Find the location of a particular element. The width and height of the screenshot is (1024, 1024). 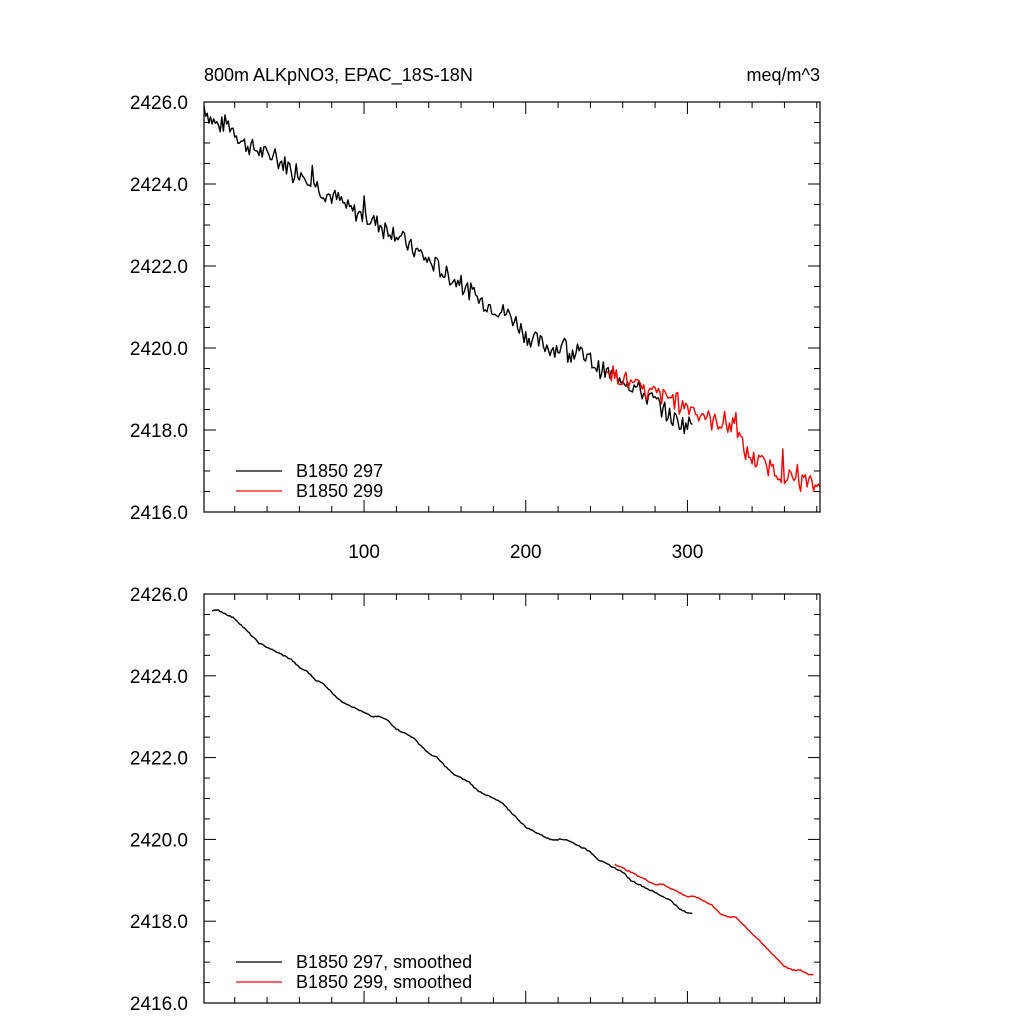

x-tick-label: 100 is located at coordinates (364, 552).